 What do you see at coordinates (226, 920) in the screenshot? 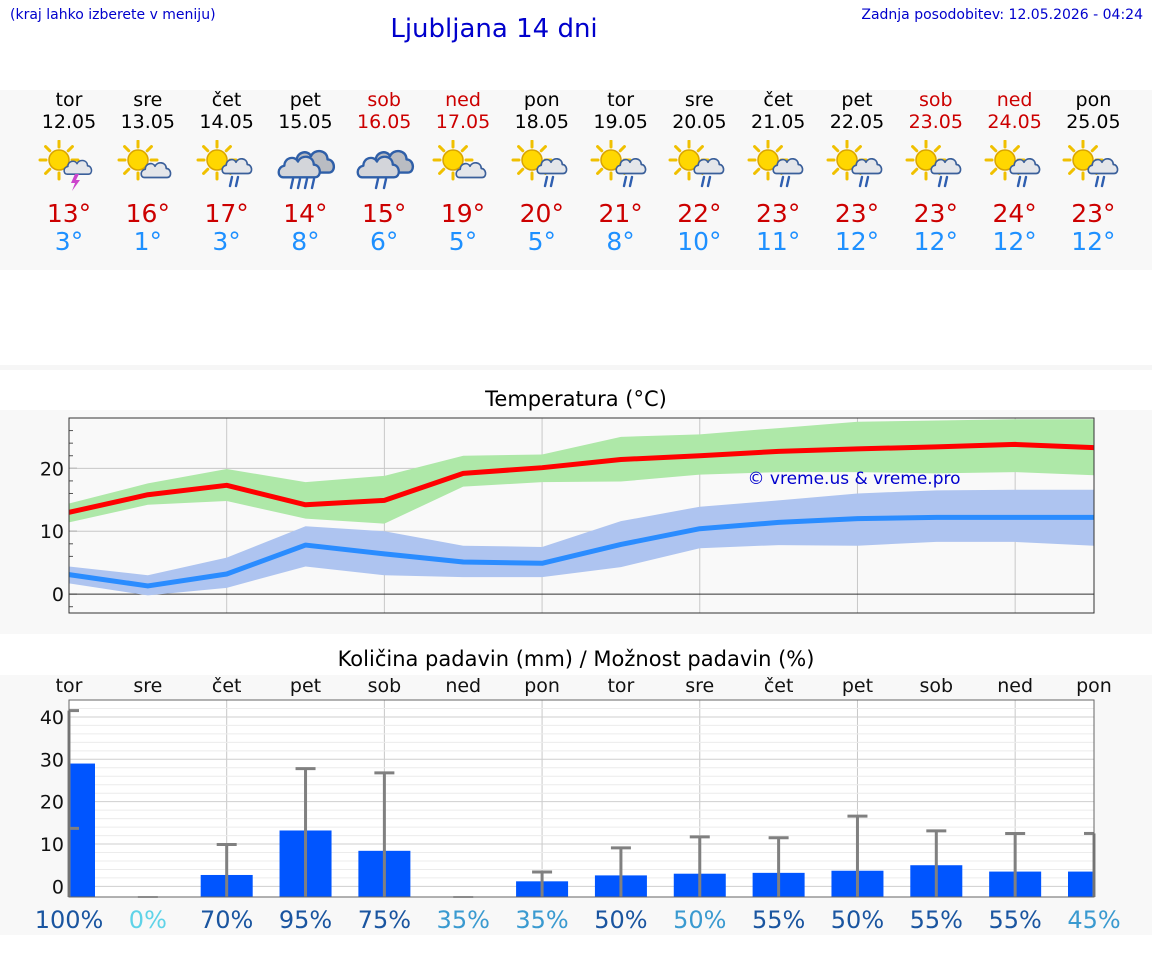
I see `precipitation-probability: 70%` at bounding box center [226, 920].